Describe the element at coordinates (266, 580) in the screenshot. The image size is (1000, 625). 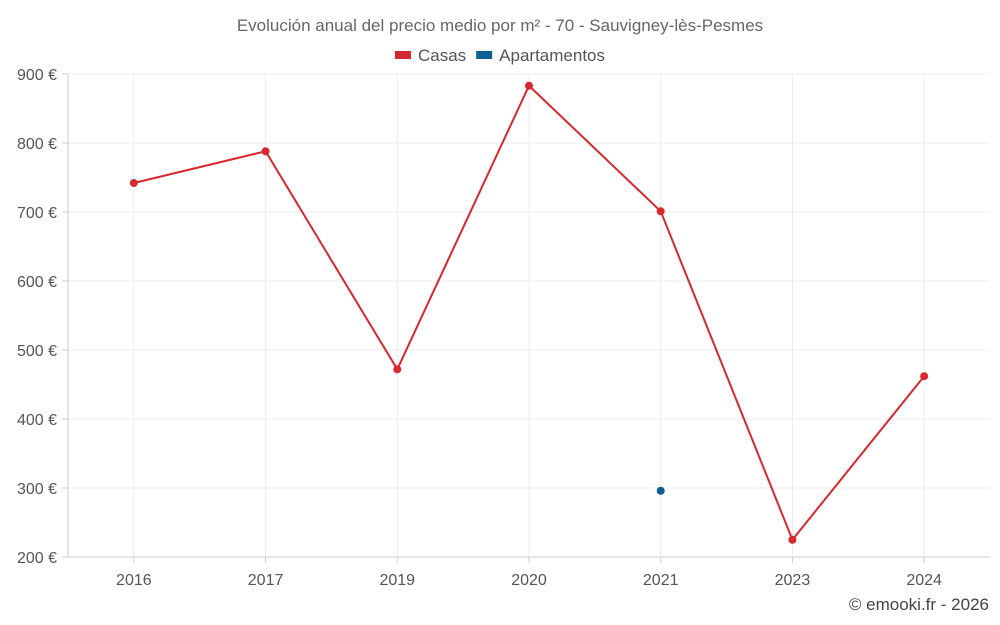
I see `x-tick-label: 2017` at that location.